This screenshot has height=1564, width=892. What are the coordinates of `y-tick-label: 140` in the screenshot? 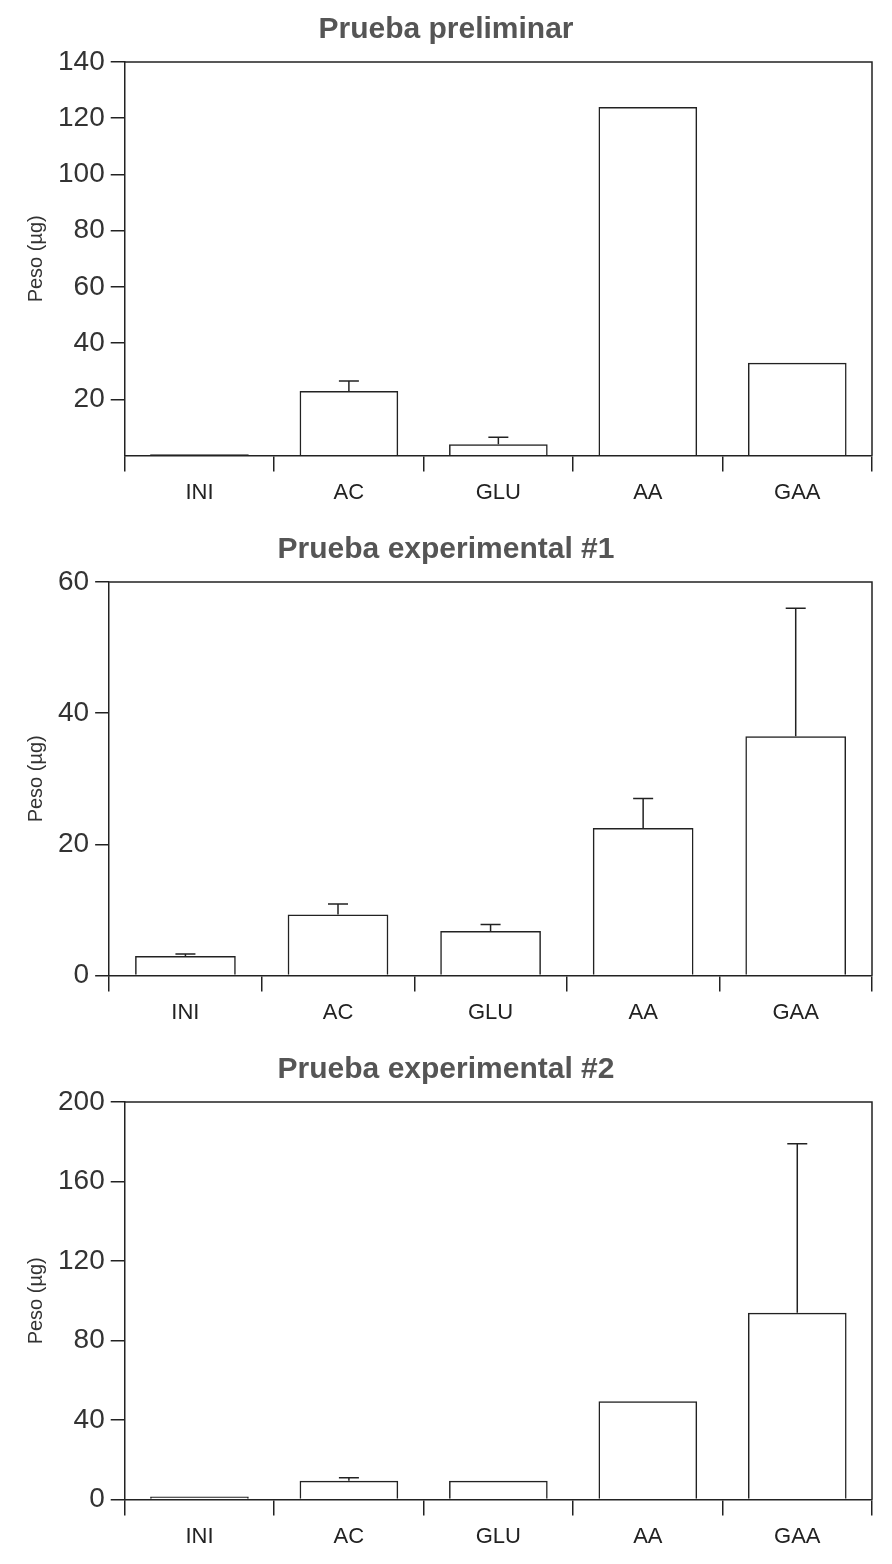 It's located at (81, 60).